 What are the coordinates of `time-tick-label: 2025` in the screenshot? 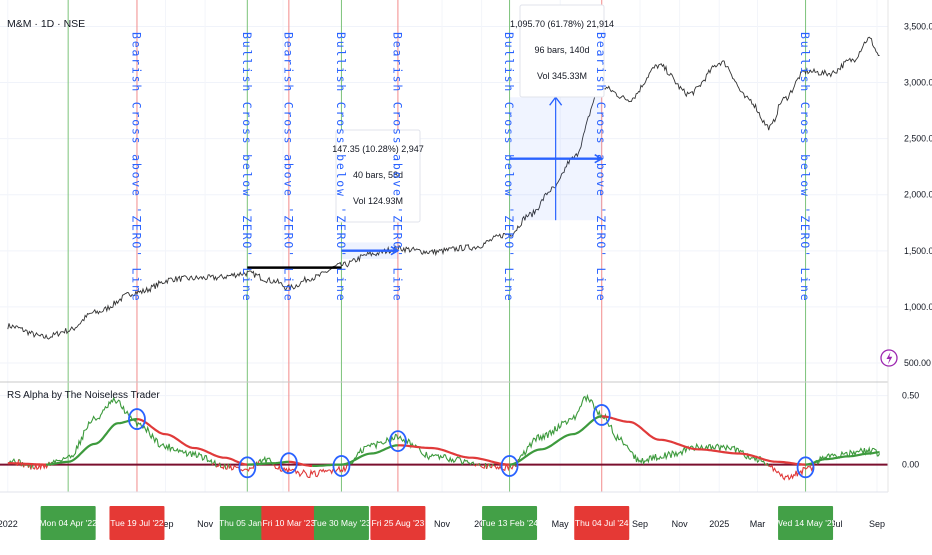 It's located at (719, 524).